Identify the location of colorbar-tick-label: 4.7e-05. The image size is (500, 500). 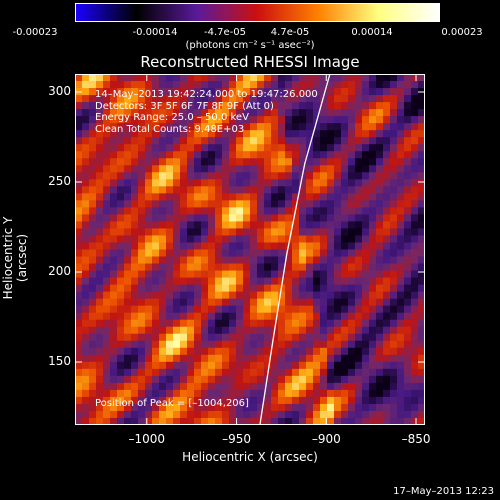
(290, 32).